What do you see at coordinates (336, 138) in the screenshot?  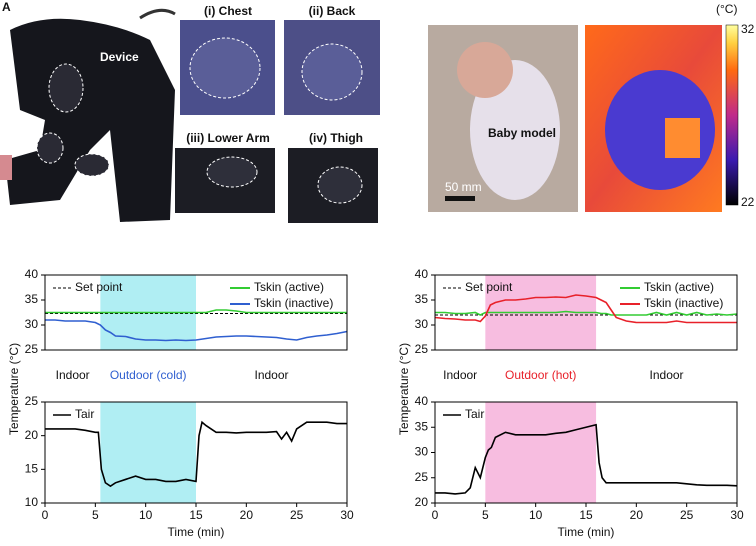 I see `photo-label: (iv) Thigh` at bounding box center [336, 138].